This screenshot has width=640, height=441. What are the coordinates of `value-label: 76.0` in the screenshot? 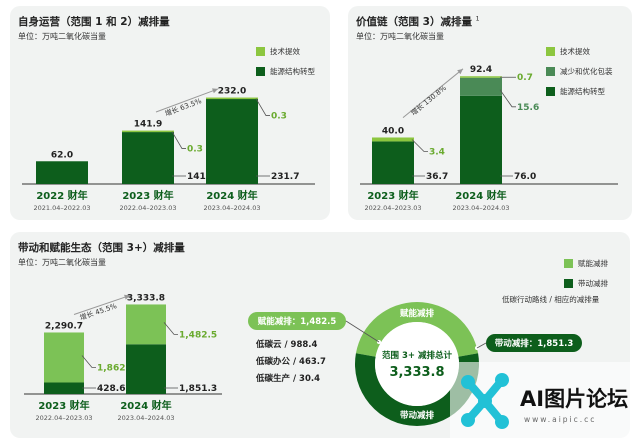 It's located at (525, 177).